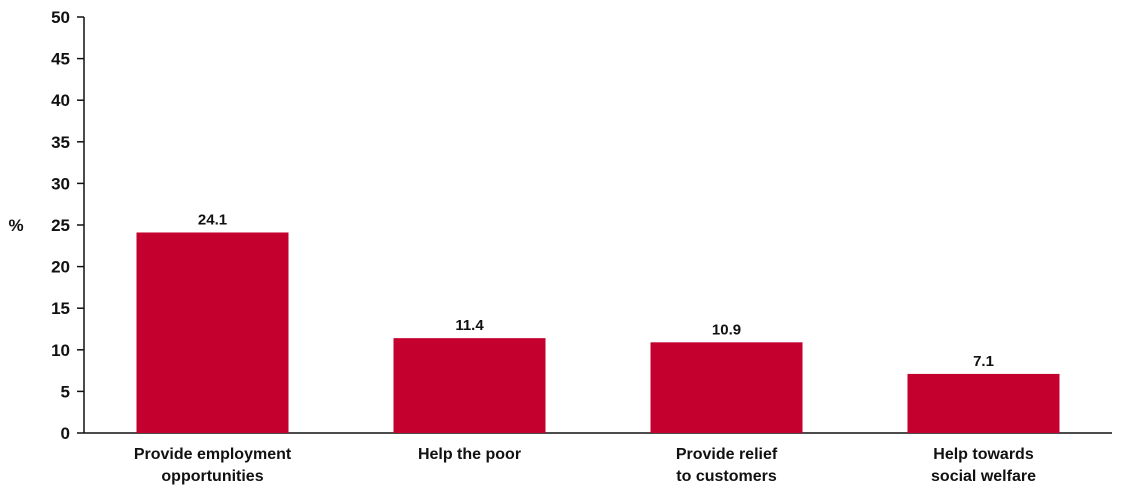 This screenshot has width=1128, height=491. What do you see at coordinates (726, 329) in the screenshot?
I see `bar-value-label: 10.9` at bounding box center [726, 329].